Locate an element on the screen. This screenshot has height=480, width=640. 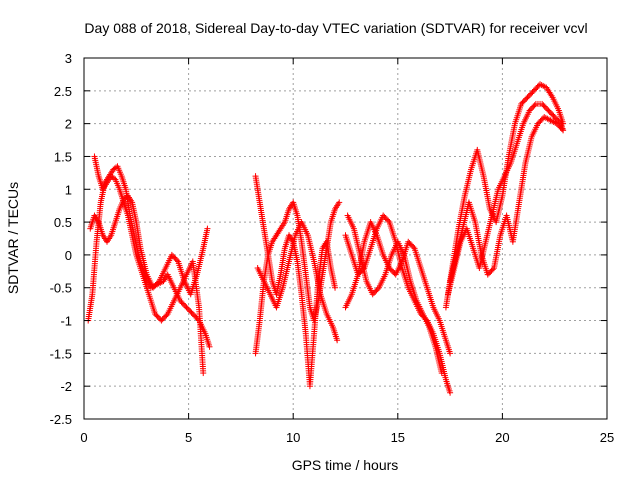
x-tick-label: 0 is located at coordinates (83, 437).